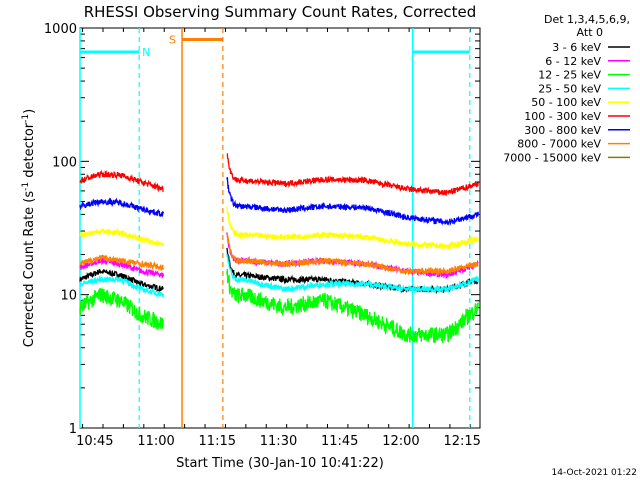  What do you see at coordinates (280, 463) in the screenshot?
I see `x-axis-label: Start Time (30-Jan-10 10:41:22)` at bounding box center [280, 463].